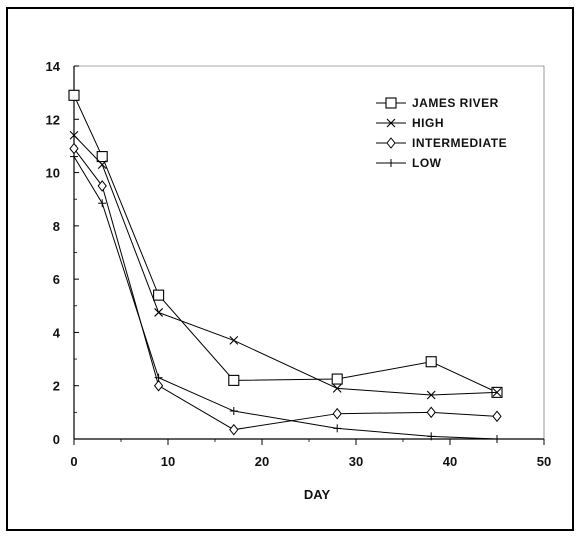 The width and height of the screenshot is (583, 538). I want to click on legend-entry-intermediate: INTERMEDIATE, so click(441, 143).